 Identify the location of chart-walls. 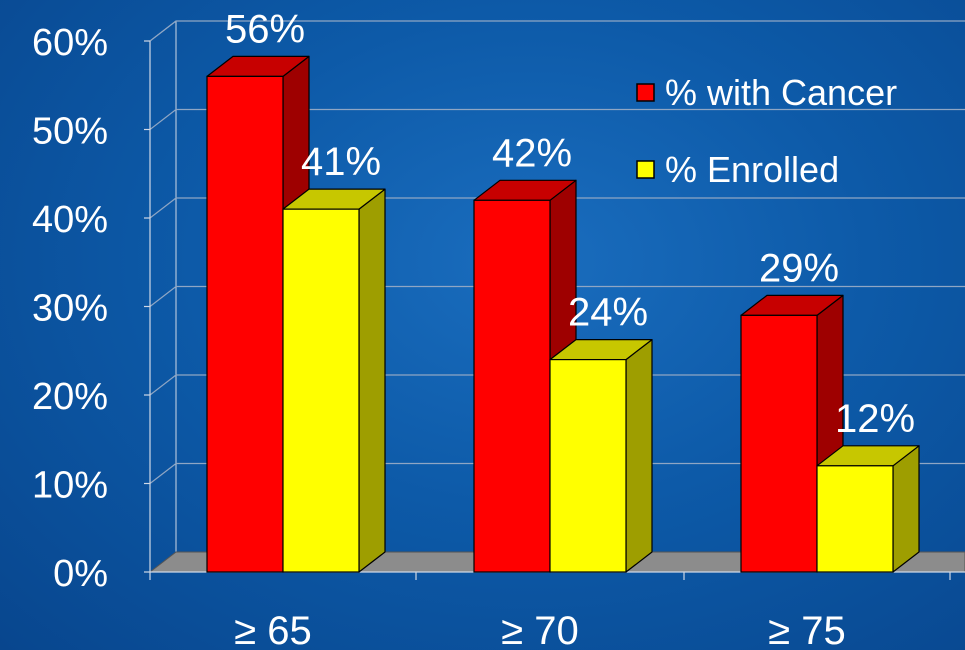
(163, 286).